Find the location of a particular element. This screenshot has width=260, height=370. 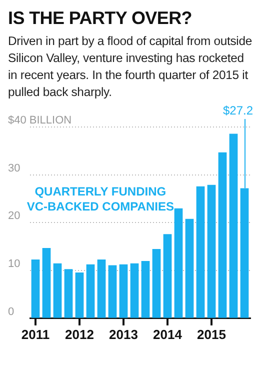

y-tick-label: $40 BILLION is located at coordinates (40, 120).